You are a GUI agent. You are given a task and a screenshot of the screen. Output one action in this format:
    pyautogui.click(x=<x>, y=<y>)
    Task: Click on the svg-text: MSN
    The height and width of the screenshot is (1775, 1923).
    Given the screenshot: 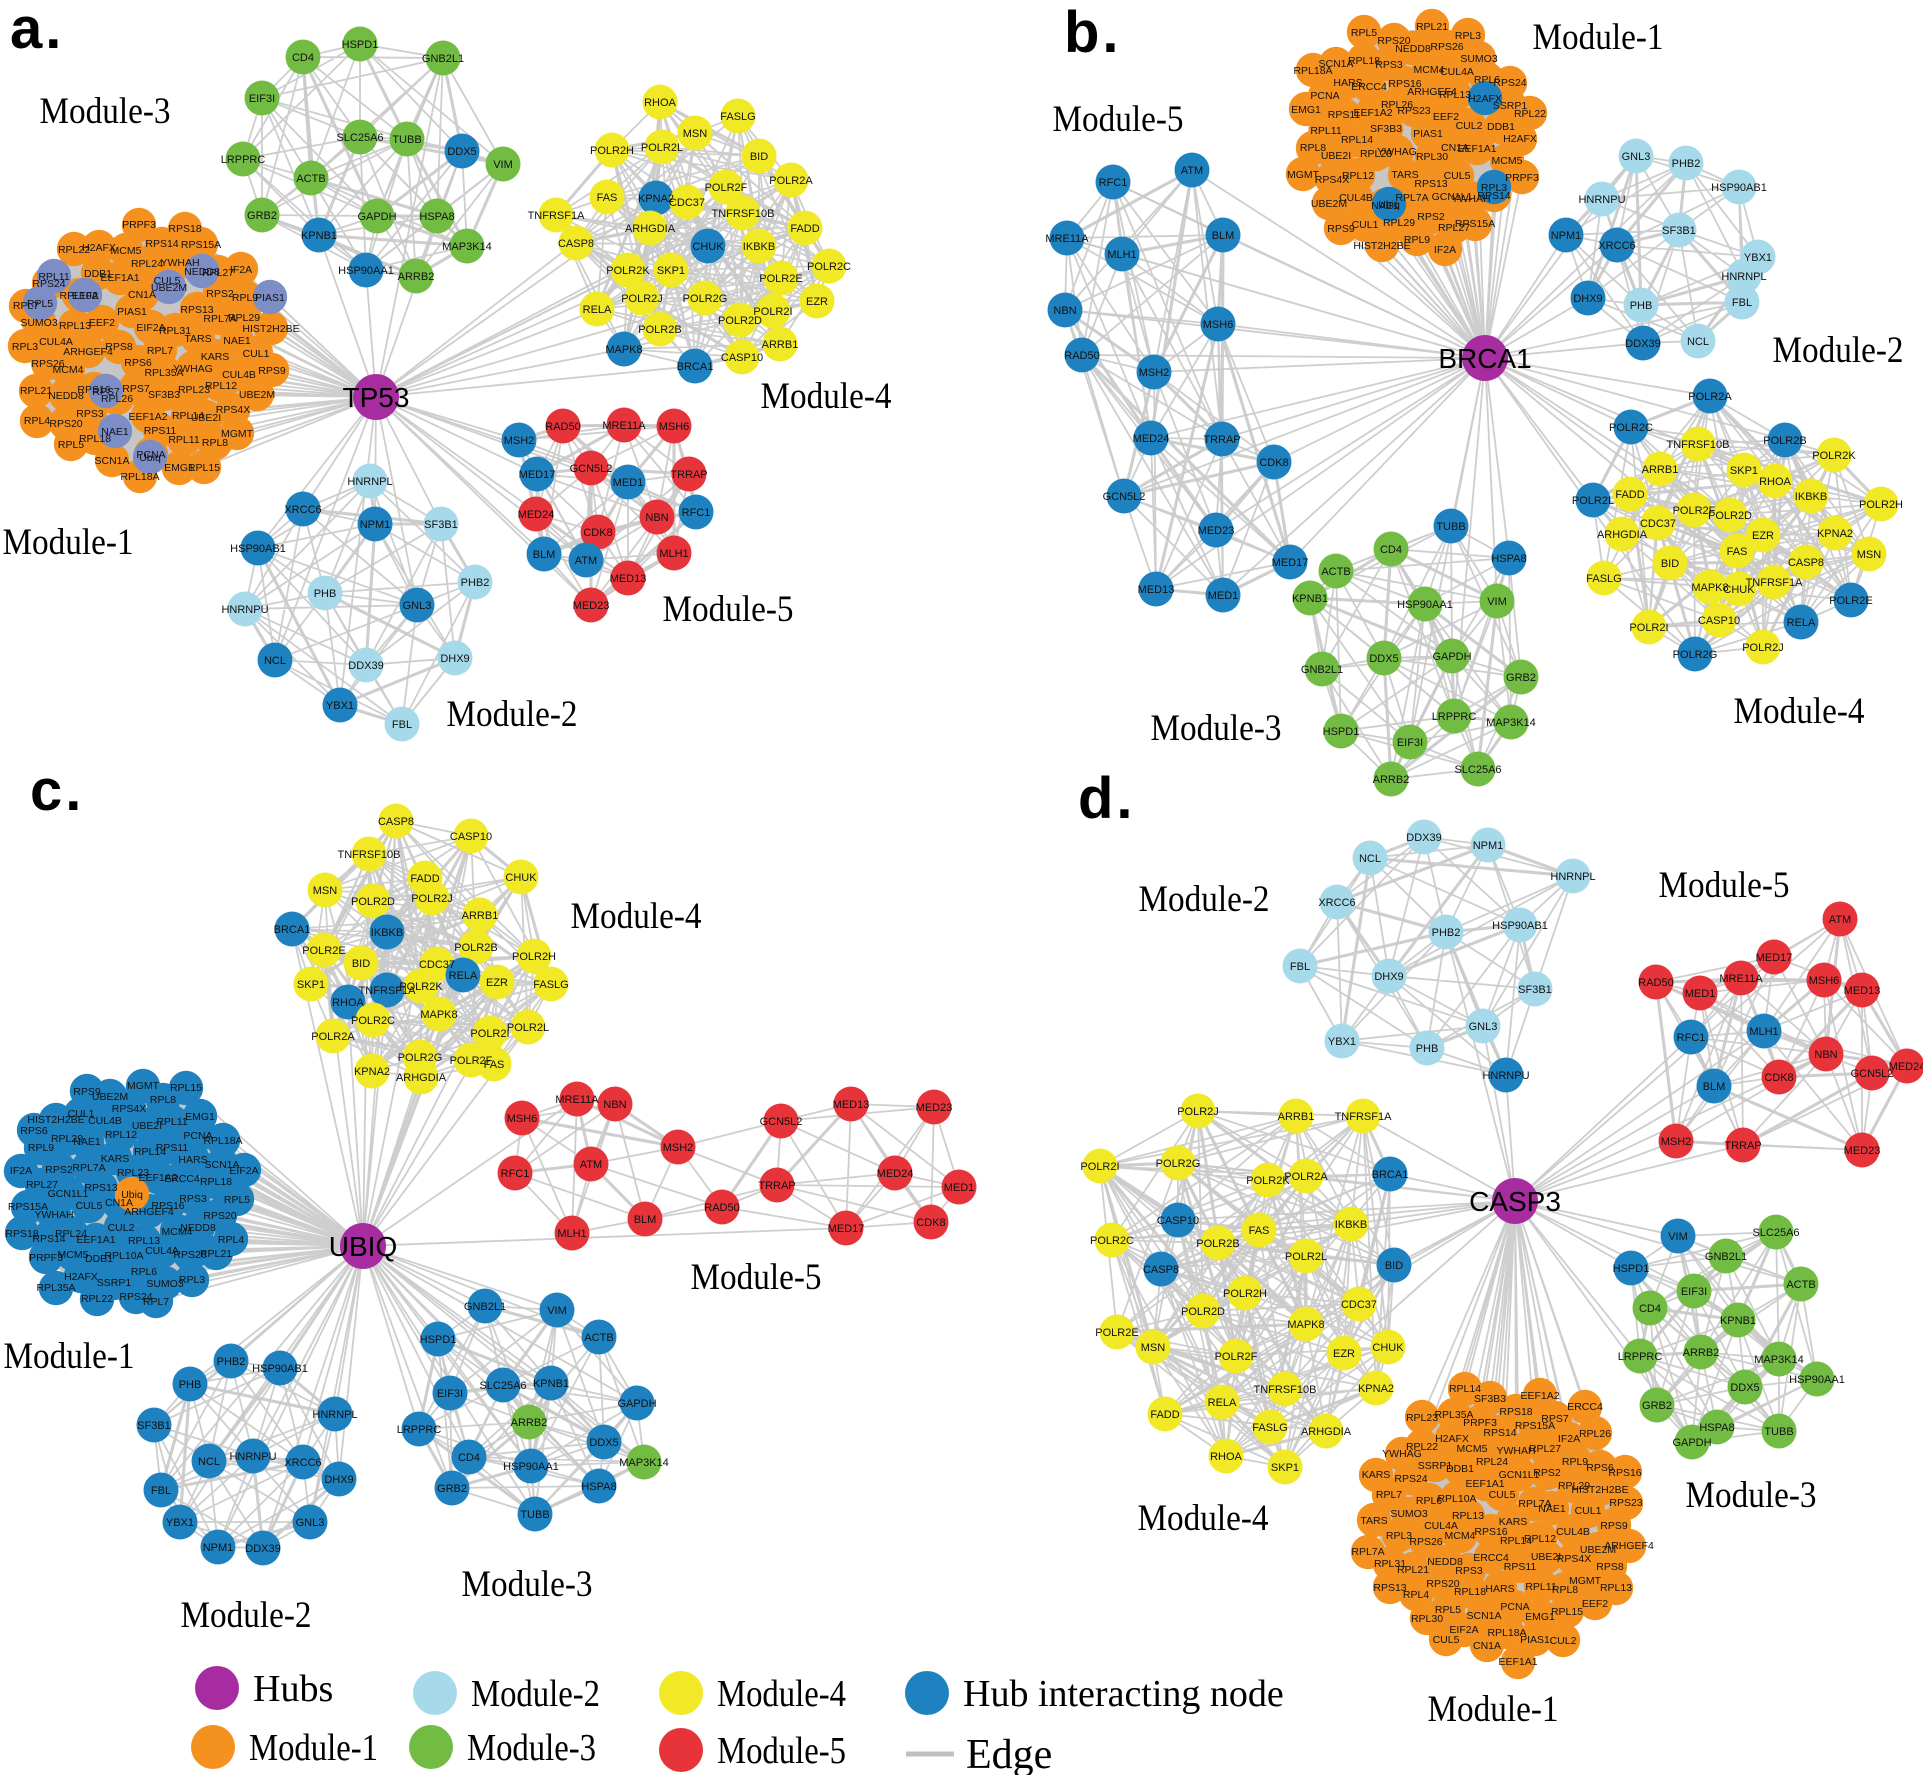 What is the action you would take?
    pyautogui.click(x=1153, y=1348)
    